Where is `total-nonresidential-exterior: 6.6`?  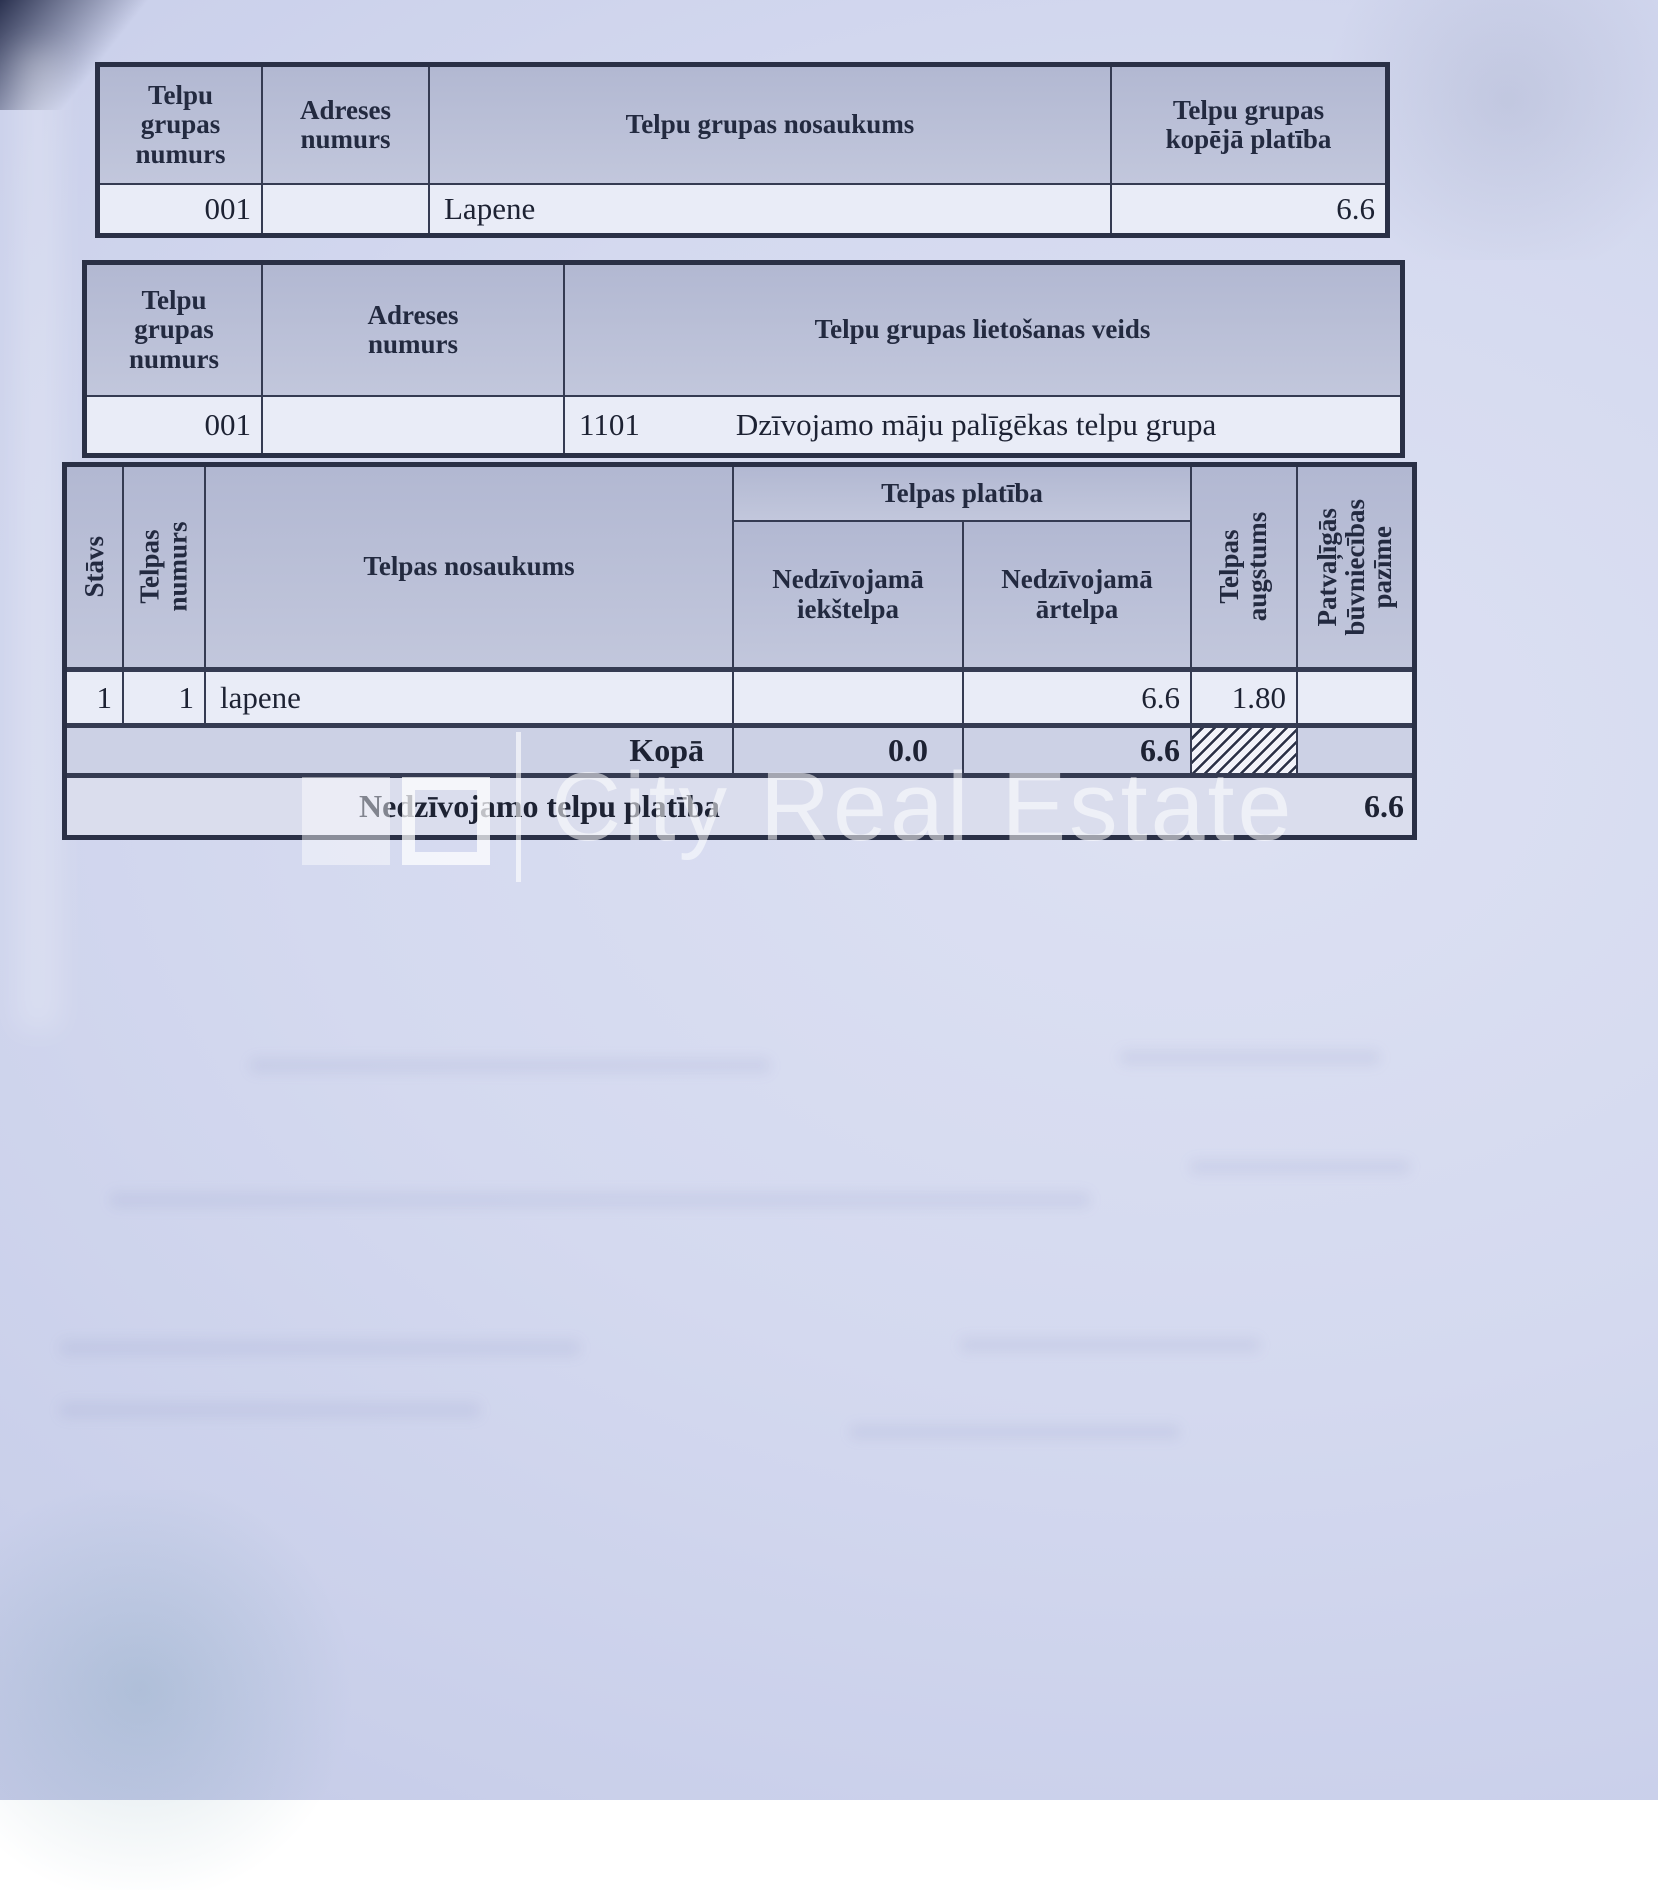
total-nonresidential-exterior: 6.6 is located at coordinates (1078, 753).